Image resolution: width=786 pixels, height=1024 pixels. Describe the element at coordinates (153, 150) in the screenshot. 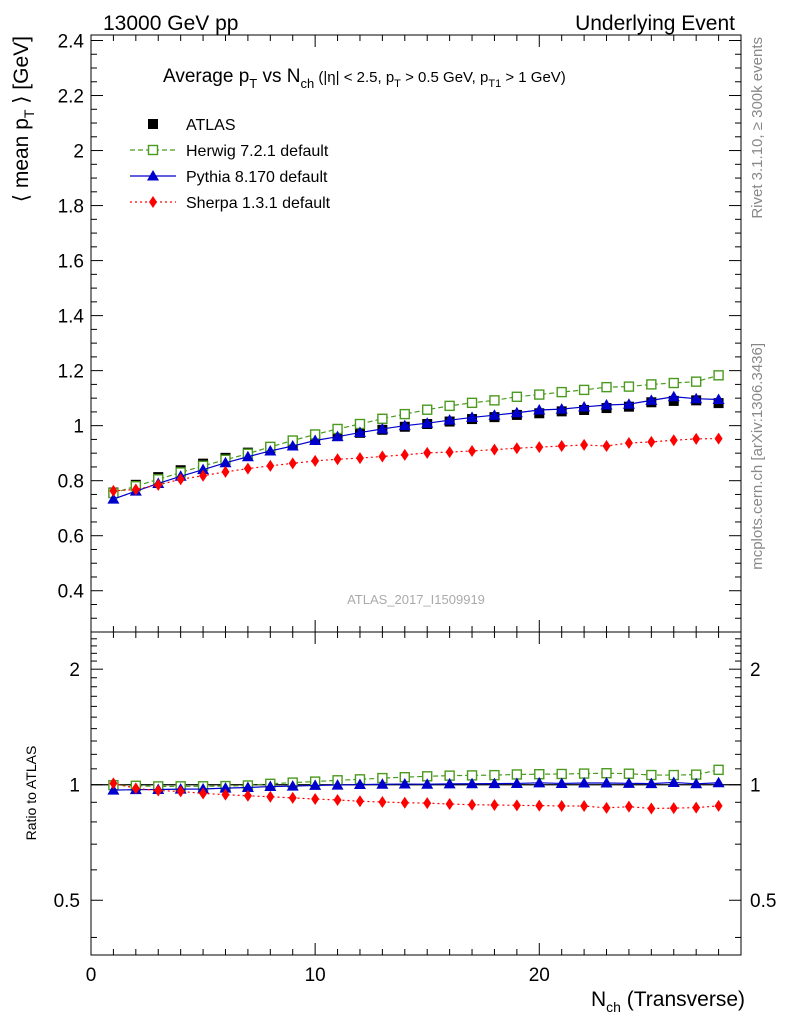

I see `legend-marker-herwig-7-2-1-default` at that location.